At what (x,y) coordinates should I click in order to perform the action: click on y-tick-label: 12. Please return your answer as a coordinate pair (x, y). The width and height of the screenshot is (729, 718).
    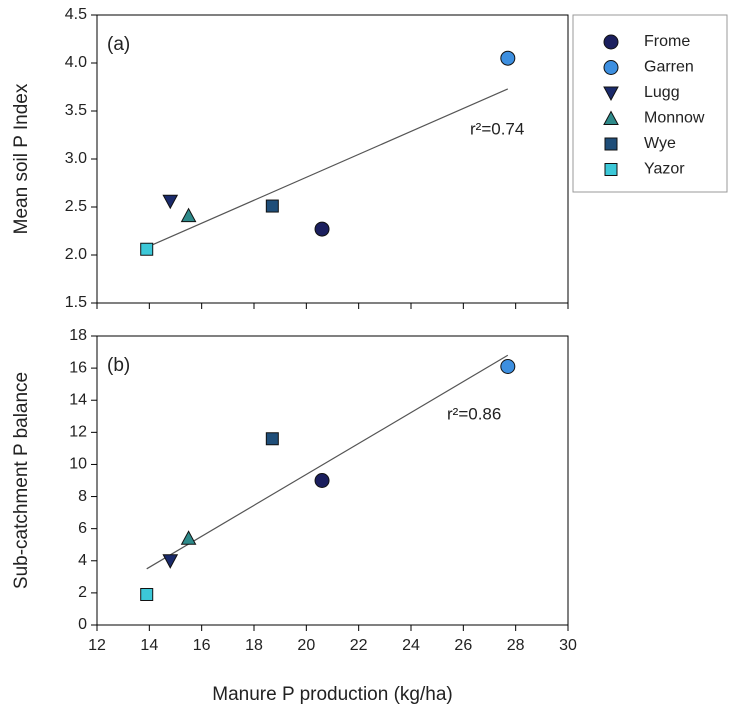
    Looking at the image, I should click on (78, 432).